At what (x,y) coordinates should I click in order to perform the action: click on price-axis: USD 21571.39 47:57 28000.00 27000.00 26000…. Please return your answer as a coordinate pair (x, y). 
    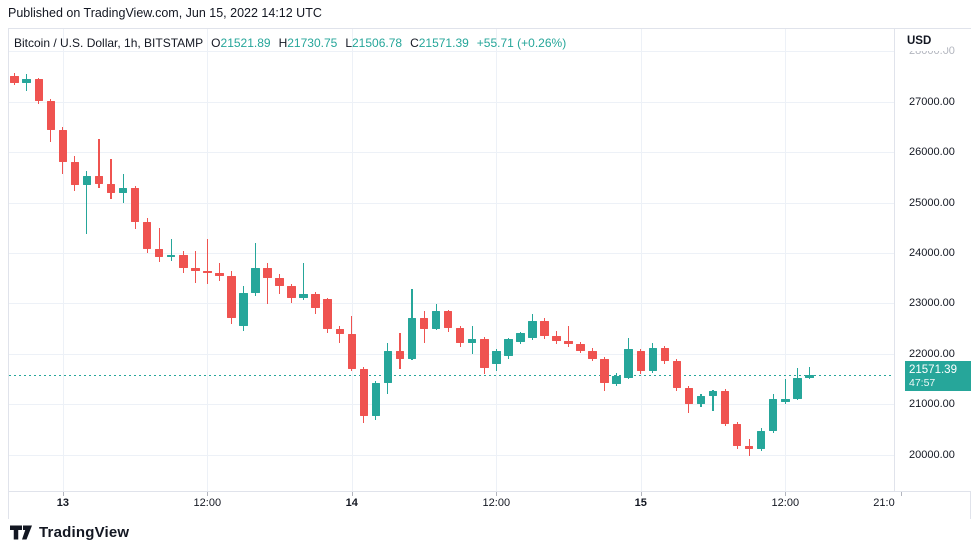
    Looking at the image, I should click on (932, 260).